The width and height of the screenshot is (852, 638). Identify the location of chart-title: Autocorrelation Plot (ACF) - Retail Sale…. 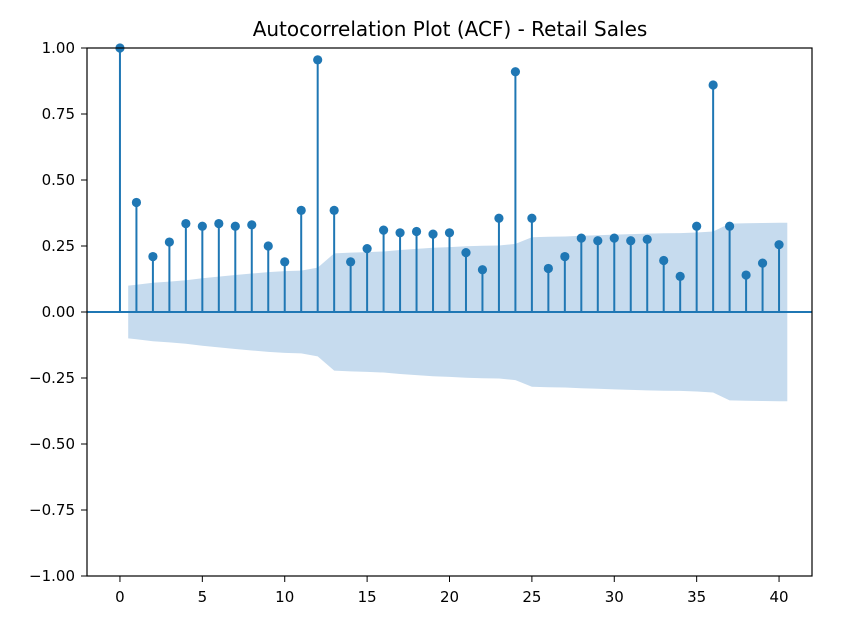
(450, 29).